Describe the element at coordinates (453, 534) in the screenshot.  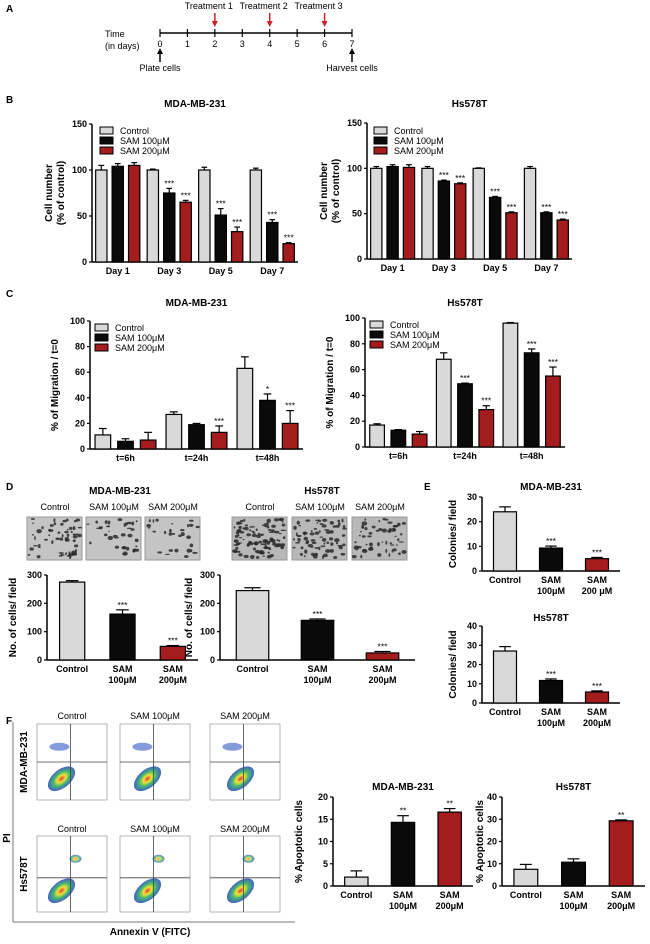
I see `y-axis-label: Colonies/ field` at that location.